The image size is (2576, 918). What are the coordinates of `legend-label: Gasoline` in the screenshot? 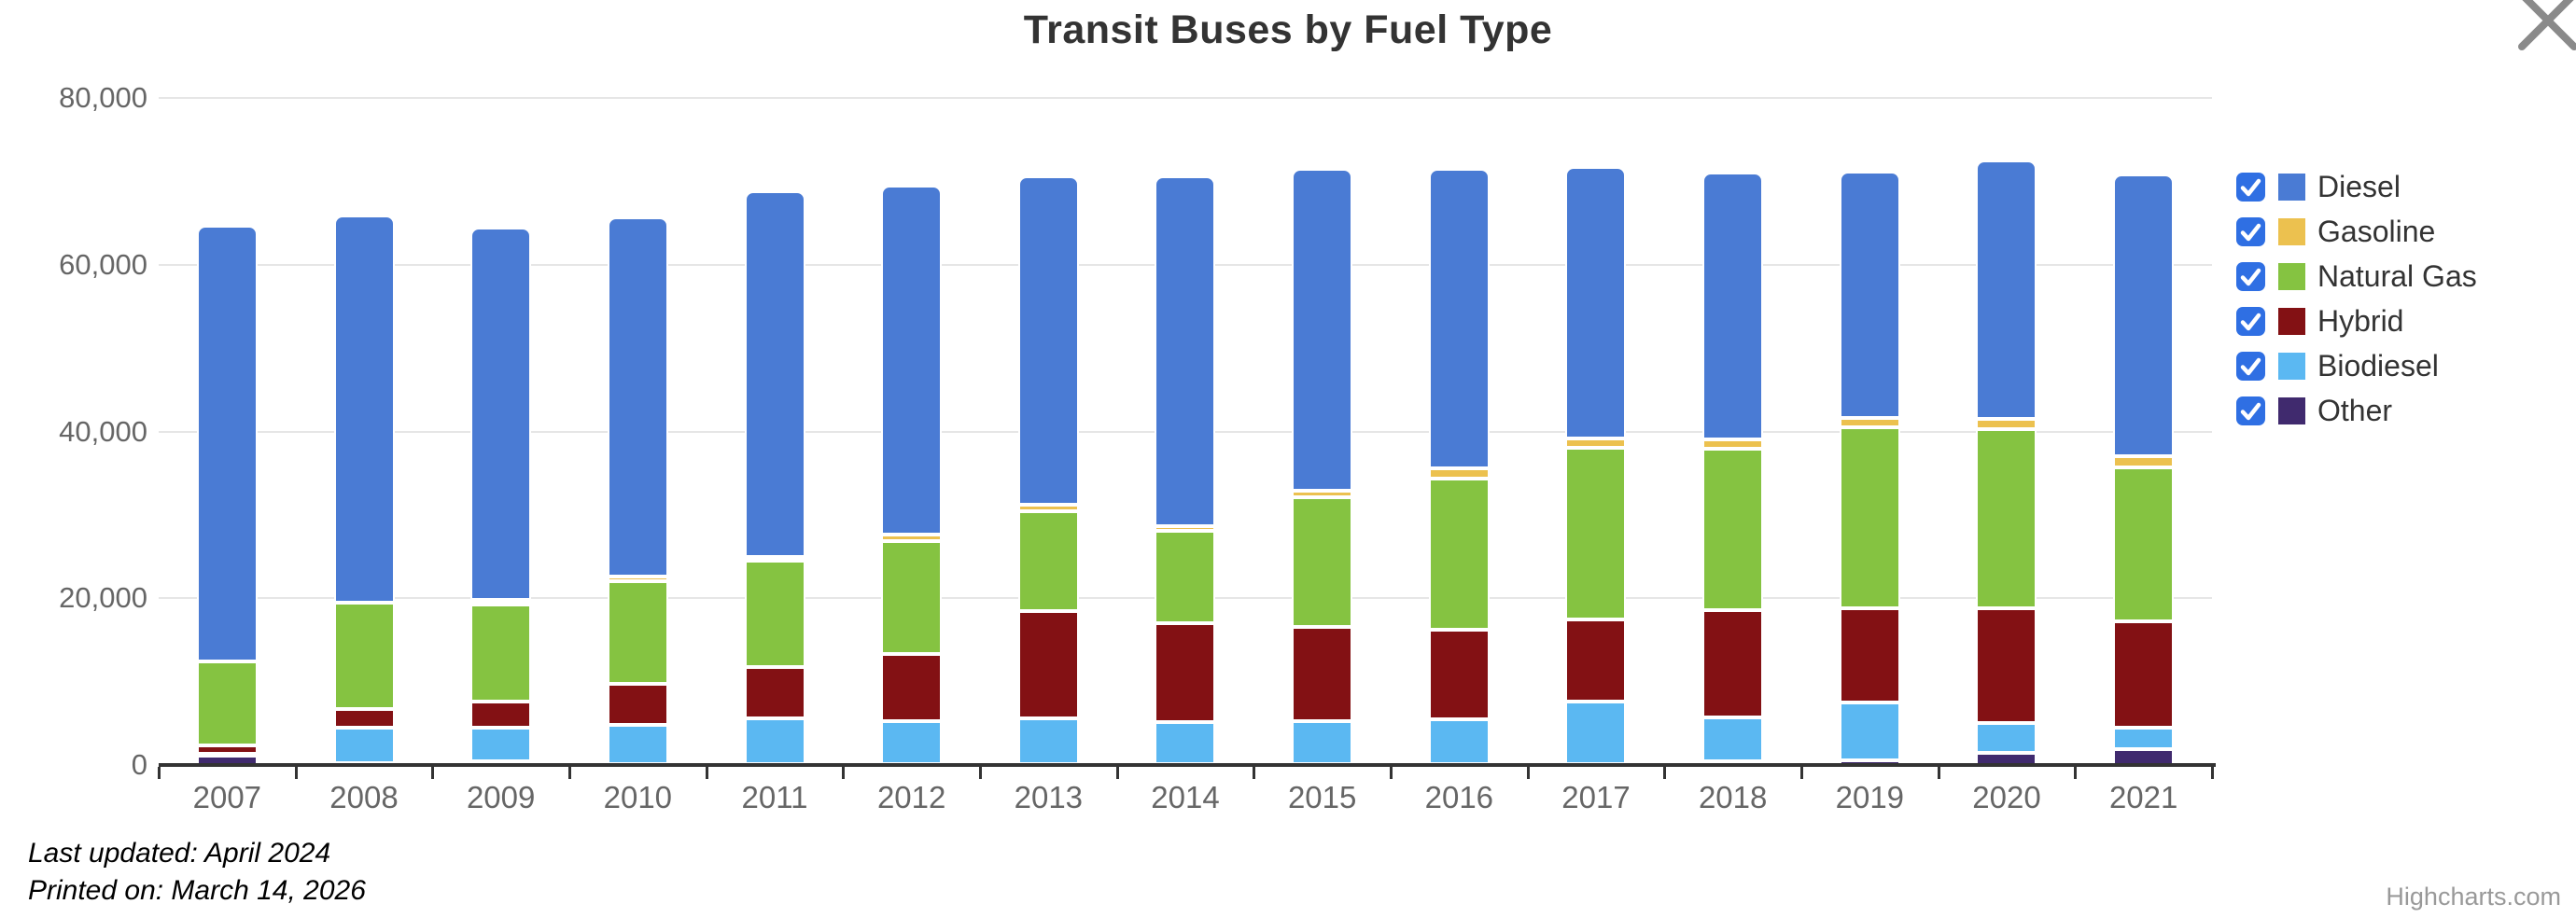 It's located at (2376, 231).